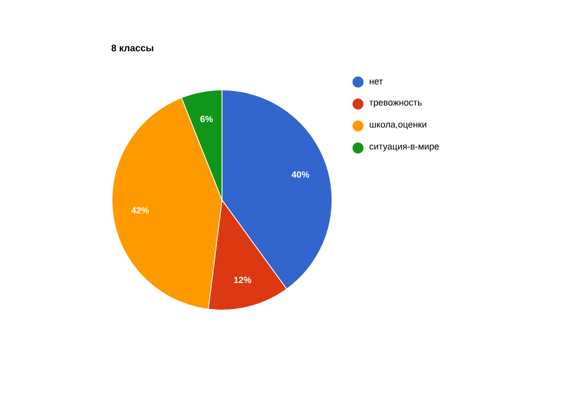 This screenshot has height=400, width=580. Describe the element at coordinates (404, 148) in the screenshot. I see `legend-label: ситуация-в-мире` at that location.